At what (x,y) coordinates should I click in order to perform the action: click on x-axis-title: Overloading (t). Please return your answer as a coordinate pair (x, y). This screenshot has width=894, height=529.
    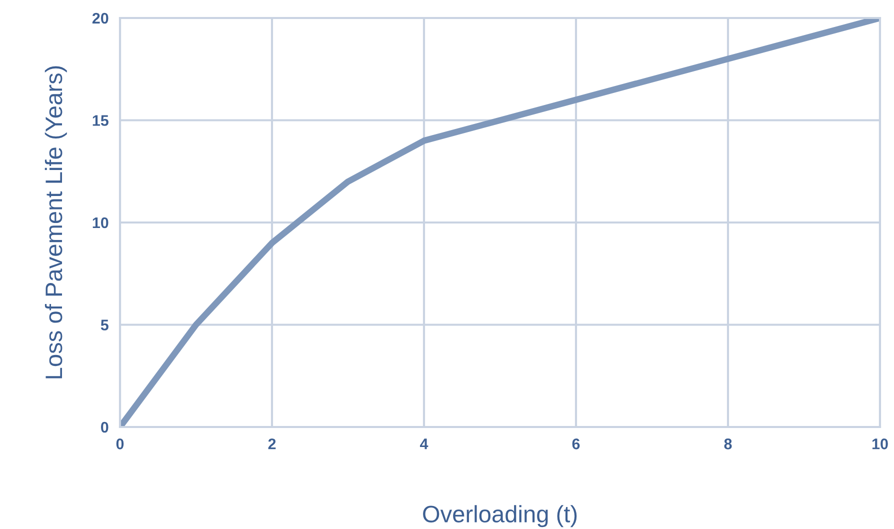
    Looking at the image, I should click on (500, 516).